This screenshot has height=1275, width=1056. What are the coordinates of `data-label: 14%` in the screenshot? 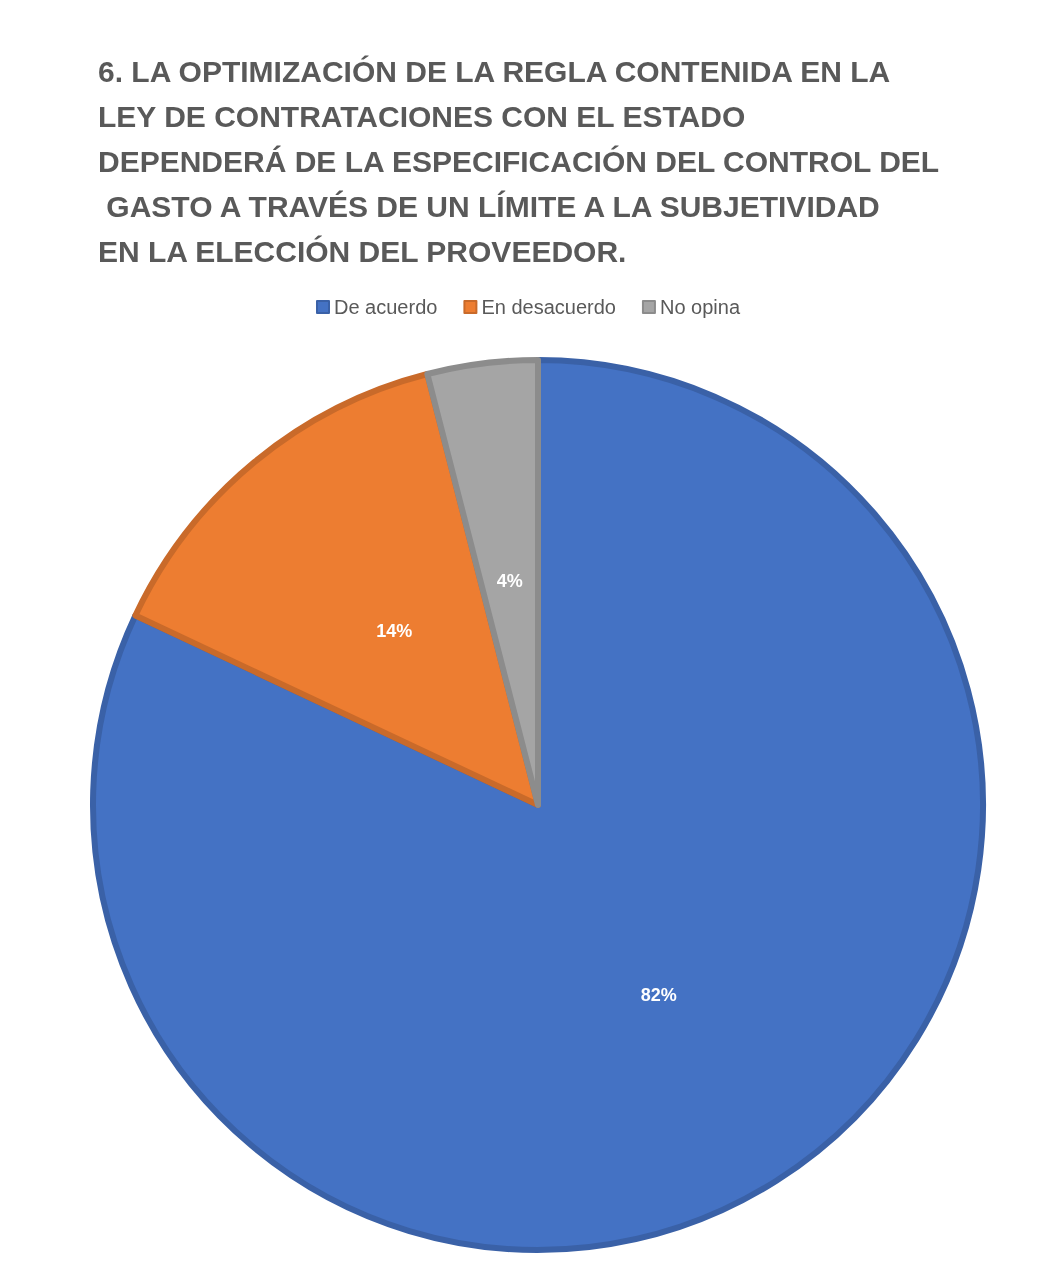 It's located at (394, 631).